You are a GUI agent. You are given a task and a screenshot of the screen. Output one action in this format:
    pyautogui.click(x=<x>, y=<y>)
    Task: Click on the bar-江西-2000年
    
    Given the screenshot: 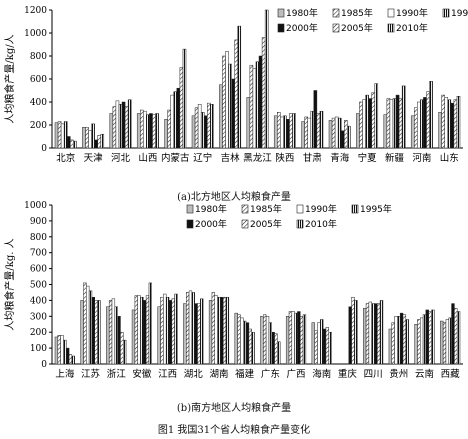 What is the action you would take?
    pyautogui.click(x=170, y=332)
    